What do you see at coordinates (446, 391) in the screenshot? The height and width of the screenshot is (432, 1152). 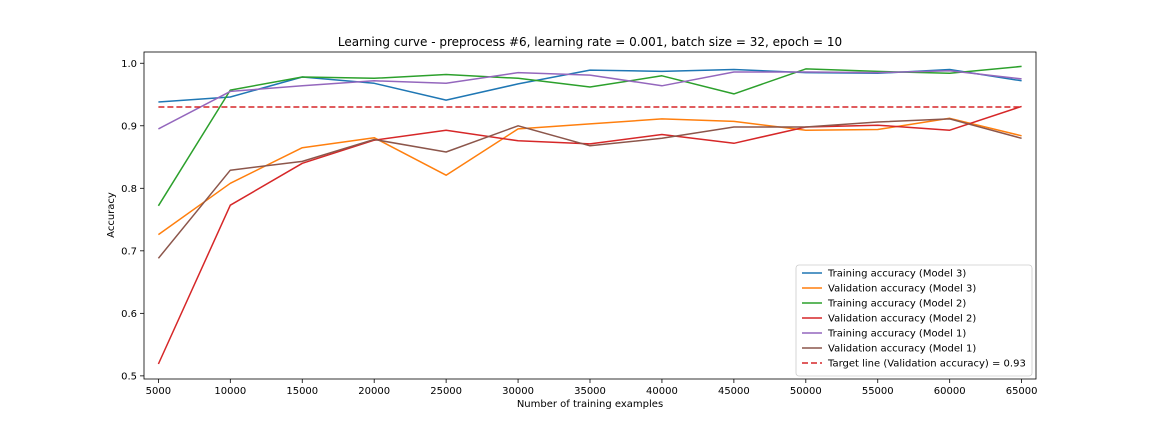 I see `x-tick-label: 25000` at bounding box center [446, 391].